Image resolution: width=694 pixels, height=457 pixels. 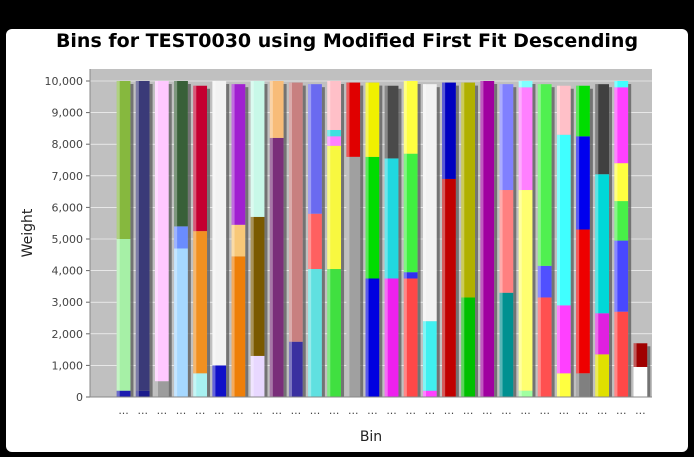 I want to click on y-tick-label: 2,000, so click(x=68, y=334).